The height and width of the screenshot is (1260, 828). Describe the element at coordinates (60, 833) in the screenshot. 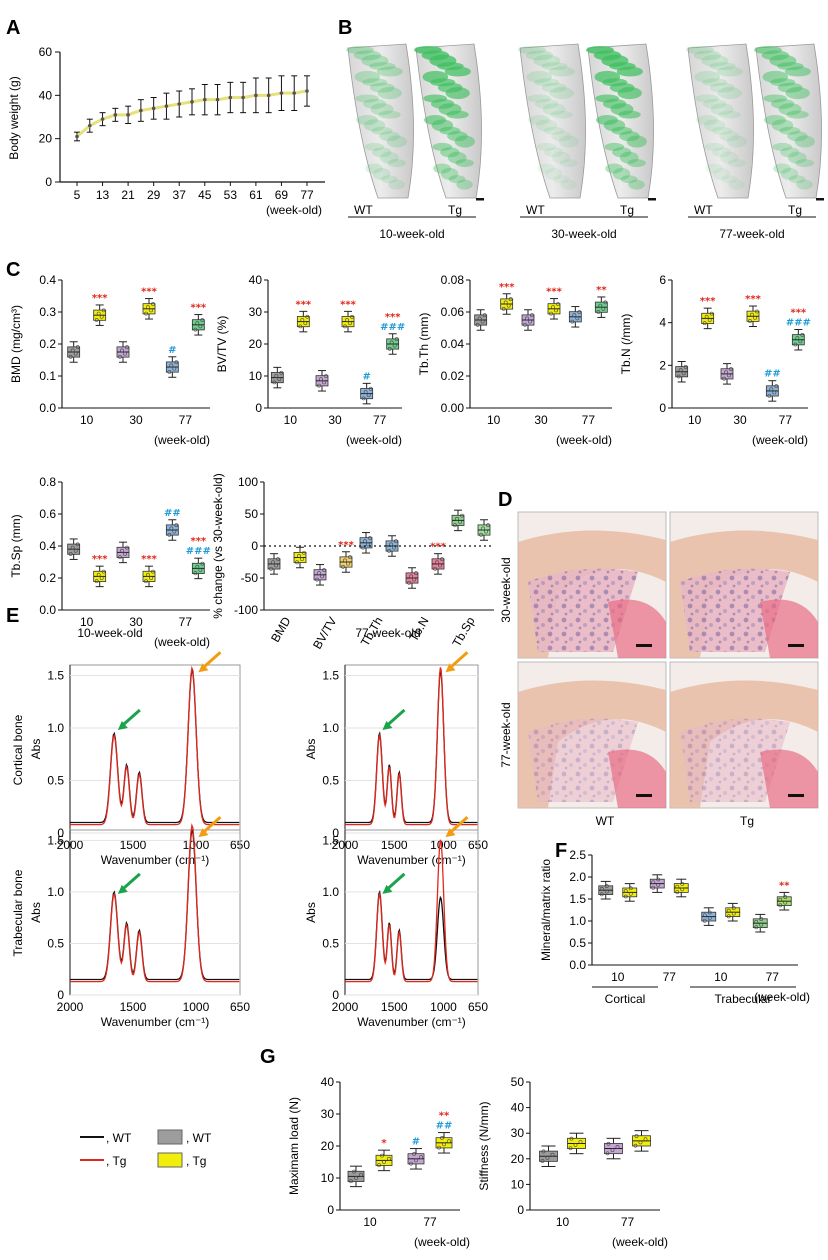

I see `y-tick-label: 0` at that location.